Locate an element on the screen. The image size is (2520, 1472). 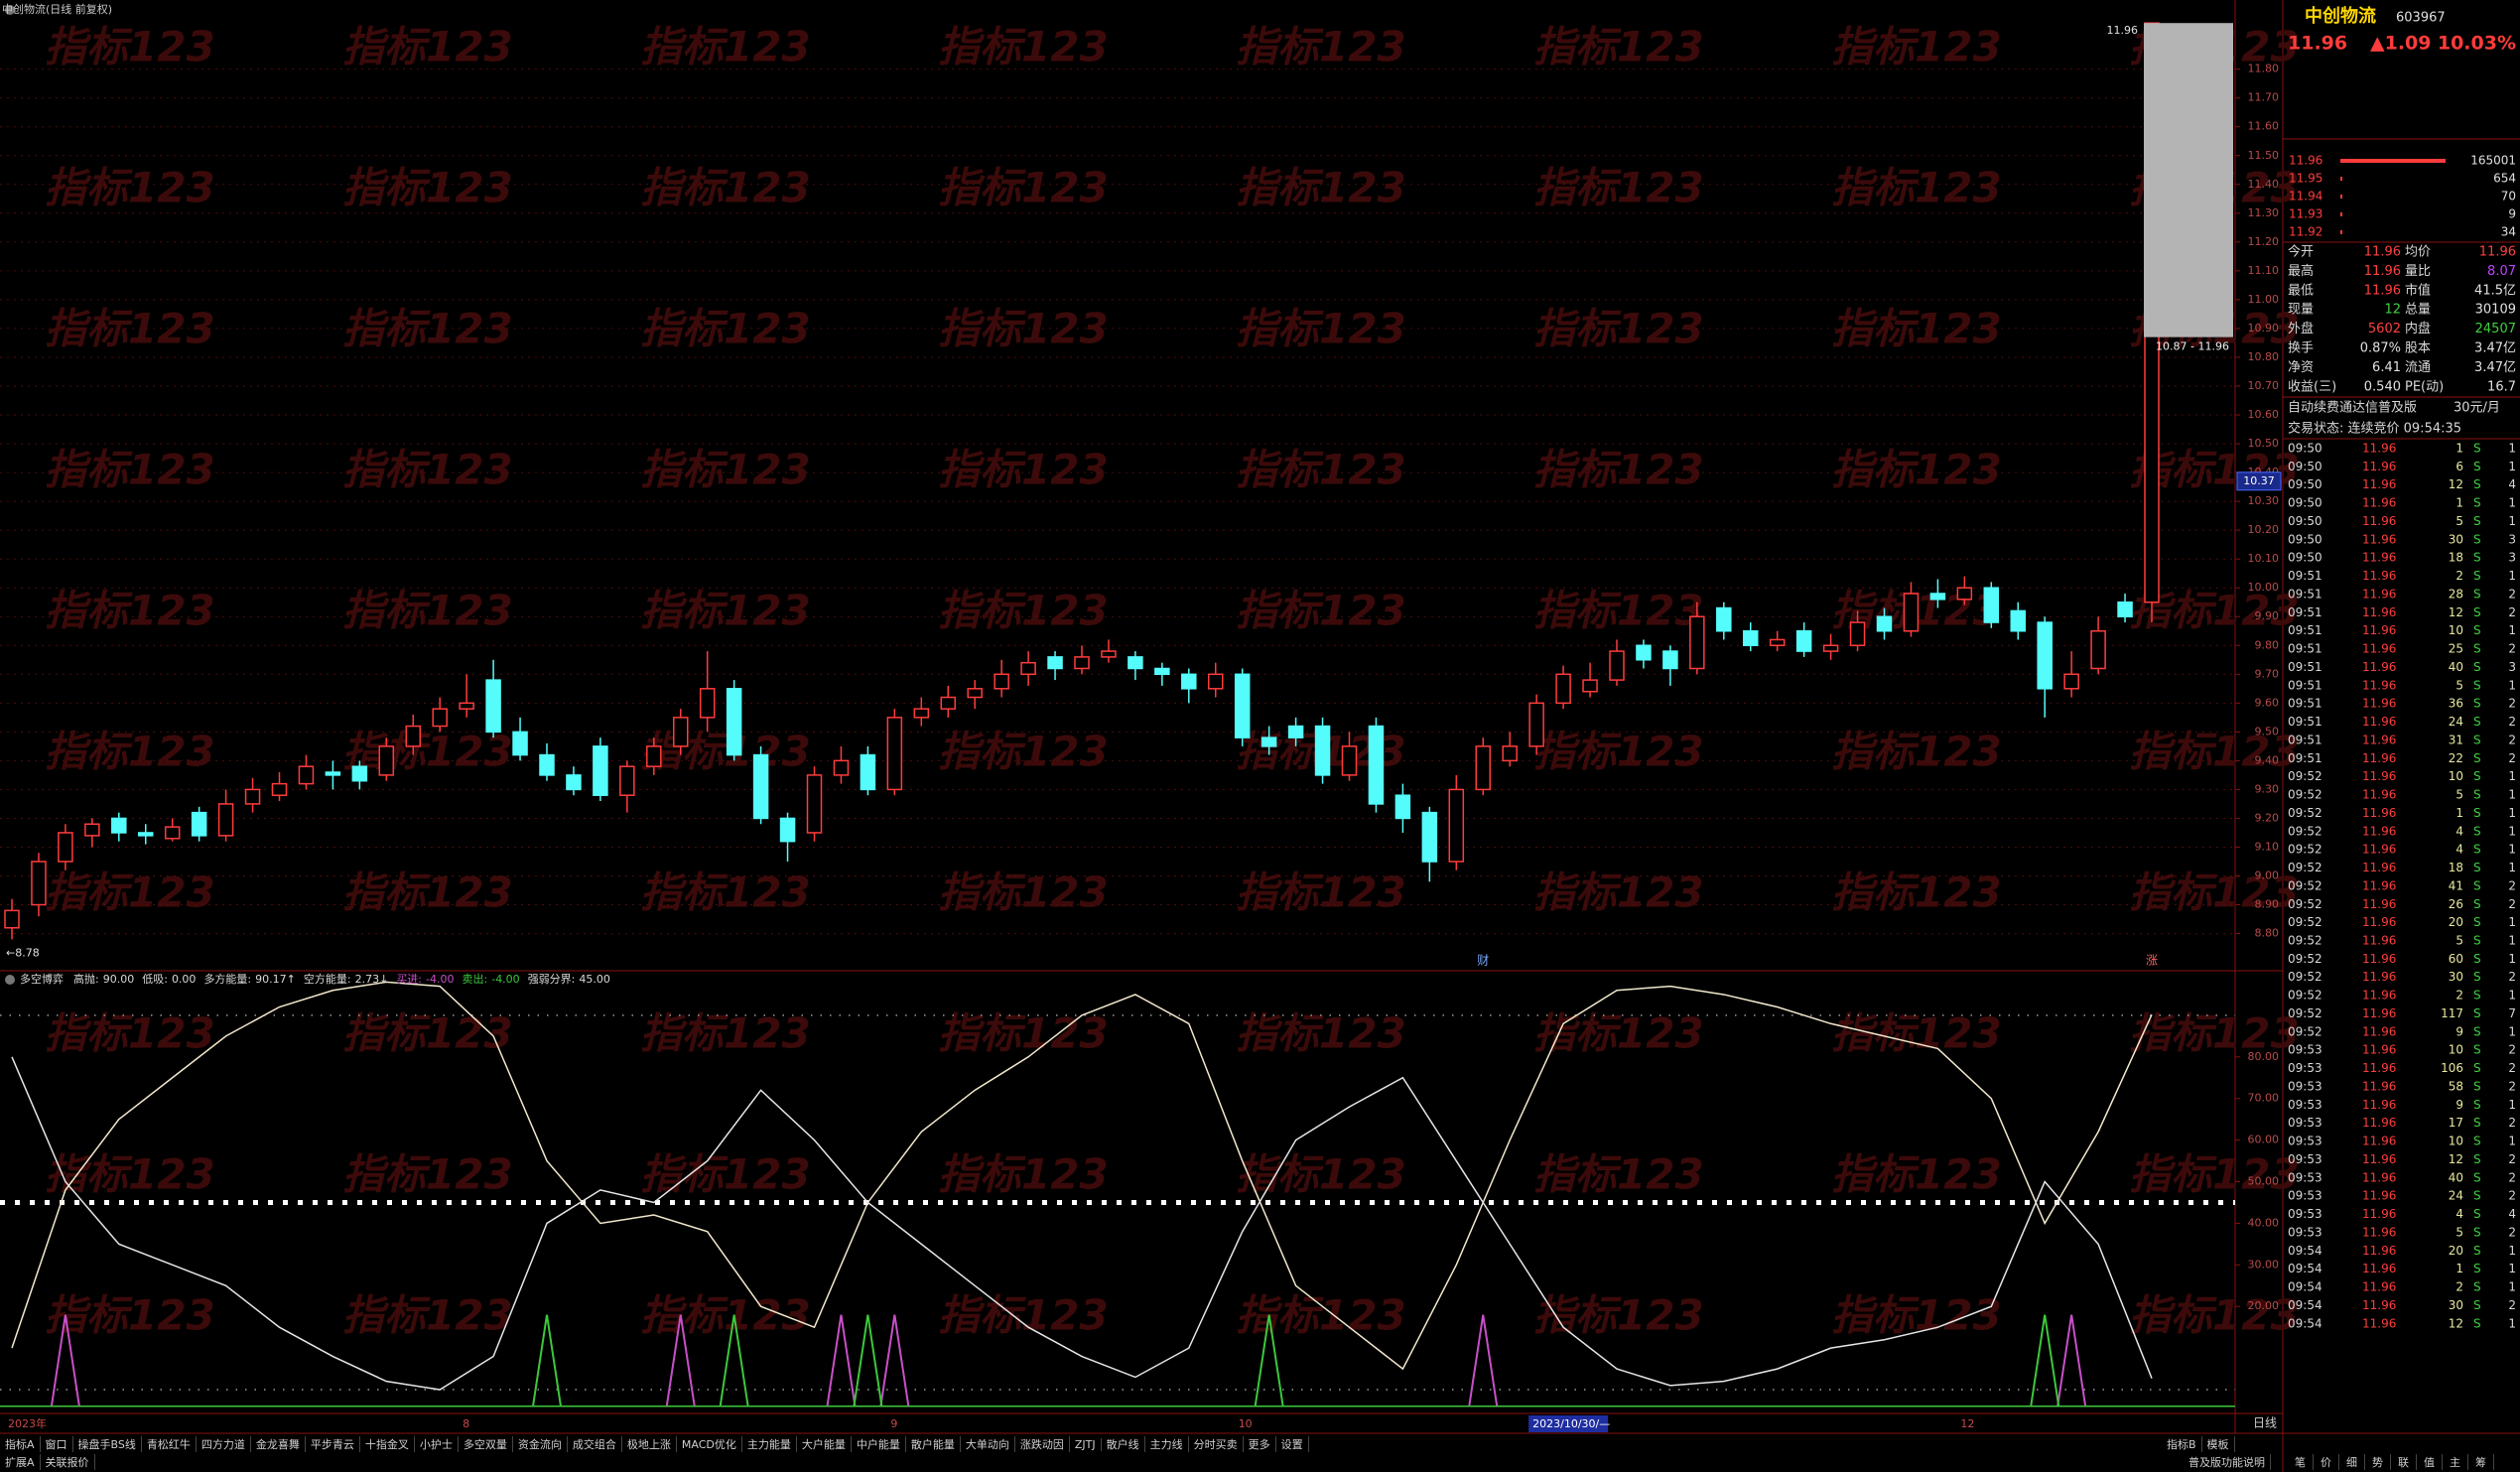
tab: 更多 is located at coordinates (1260, 1444).